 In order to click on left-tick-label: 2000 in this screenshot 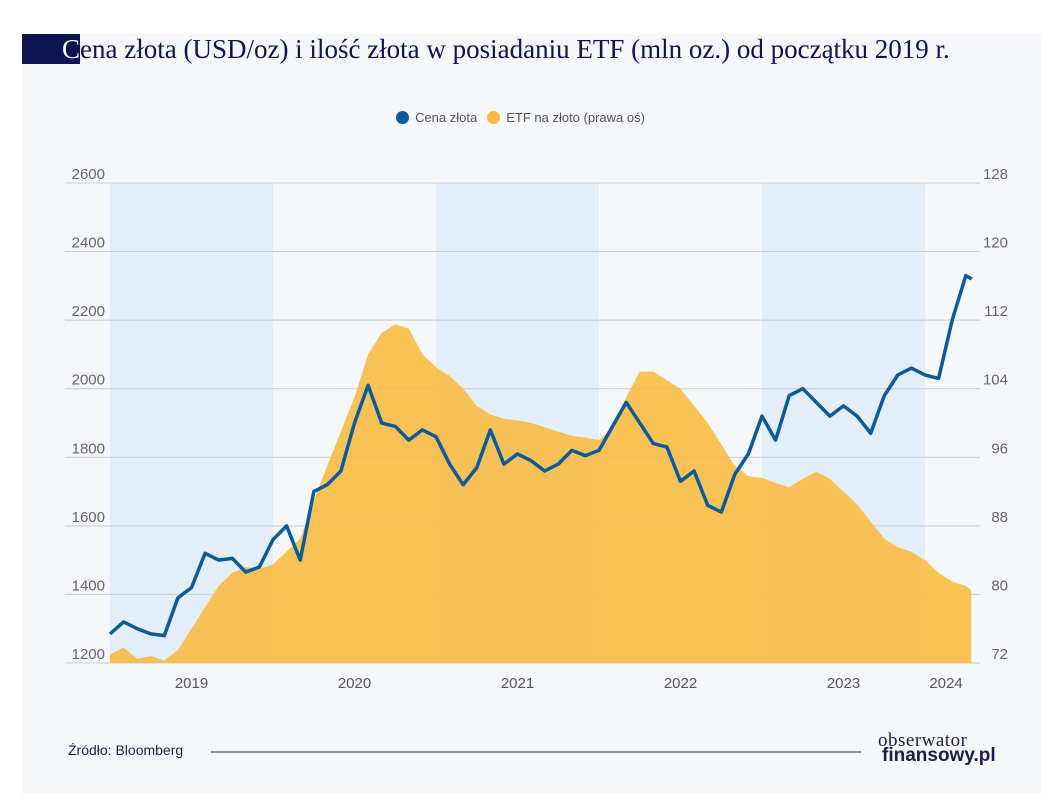, I will do `click(88, 380)`.